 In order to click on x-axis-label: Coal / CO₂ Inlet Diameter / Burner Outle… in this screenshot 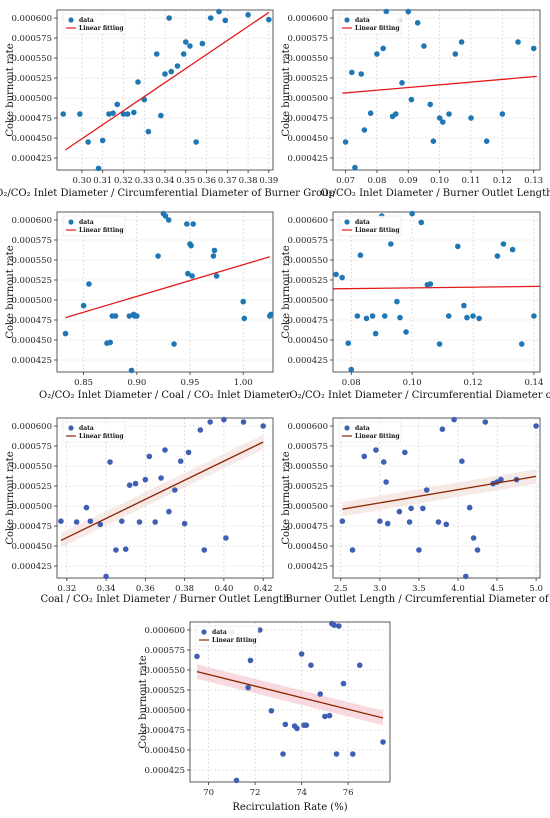, I will do `click(165, 599)`.